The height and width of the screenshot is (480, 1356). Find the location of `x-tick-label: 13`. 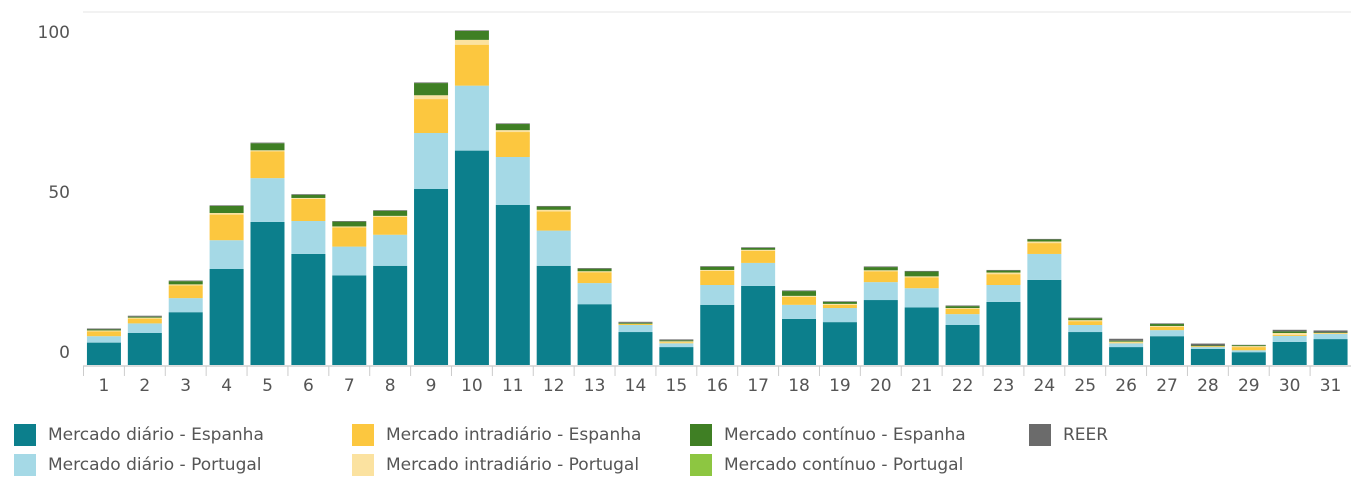

x-tick-label: 13 is located at coordinates (595, 386).